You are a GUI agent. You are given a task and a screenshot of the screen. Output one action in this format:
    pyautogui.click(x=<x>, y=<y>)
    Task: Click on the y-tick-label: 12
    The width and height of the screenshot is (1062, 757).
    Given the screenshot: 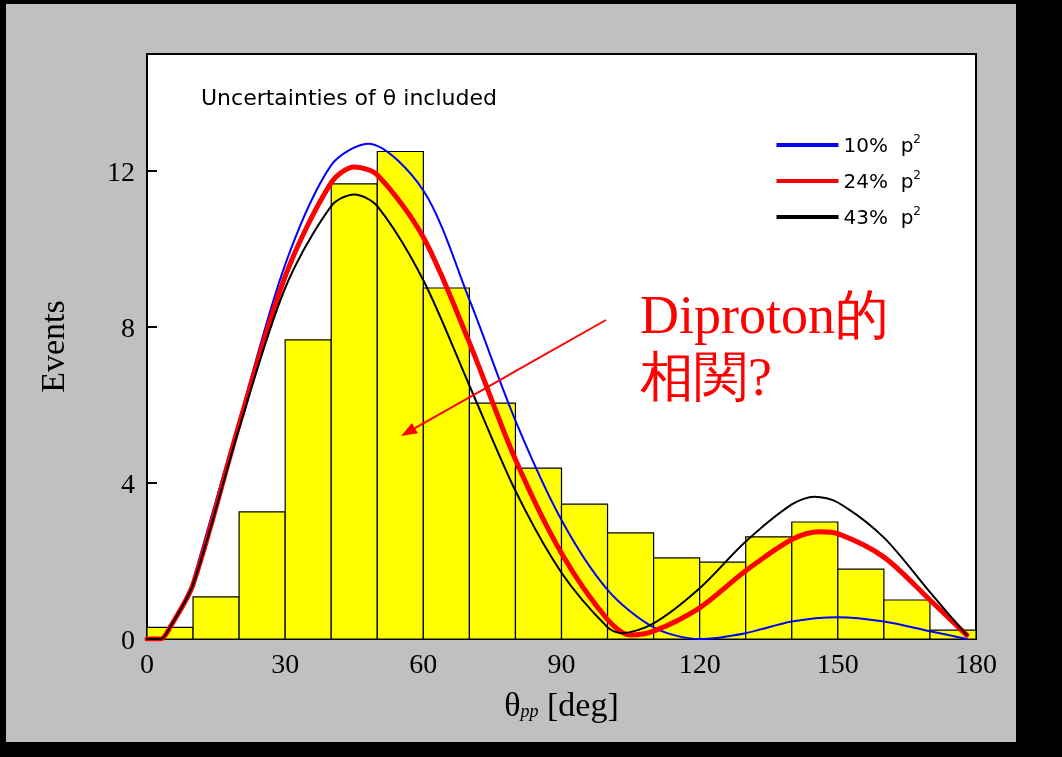 What is the action you would take?
    pyautogui.click(x=121, y=171)
    